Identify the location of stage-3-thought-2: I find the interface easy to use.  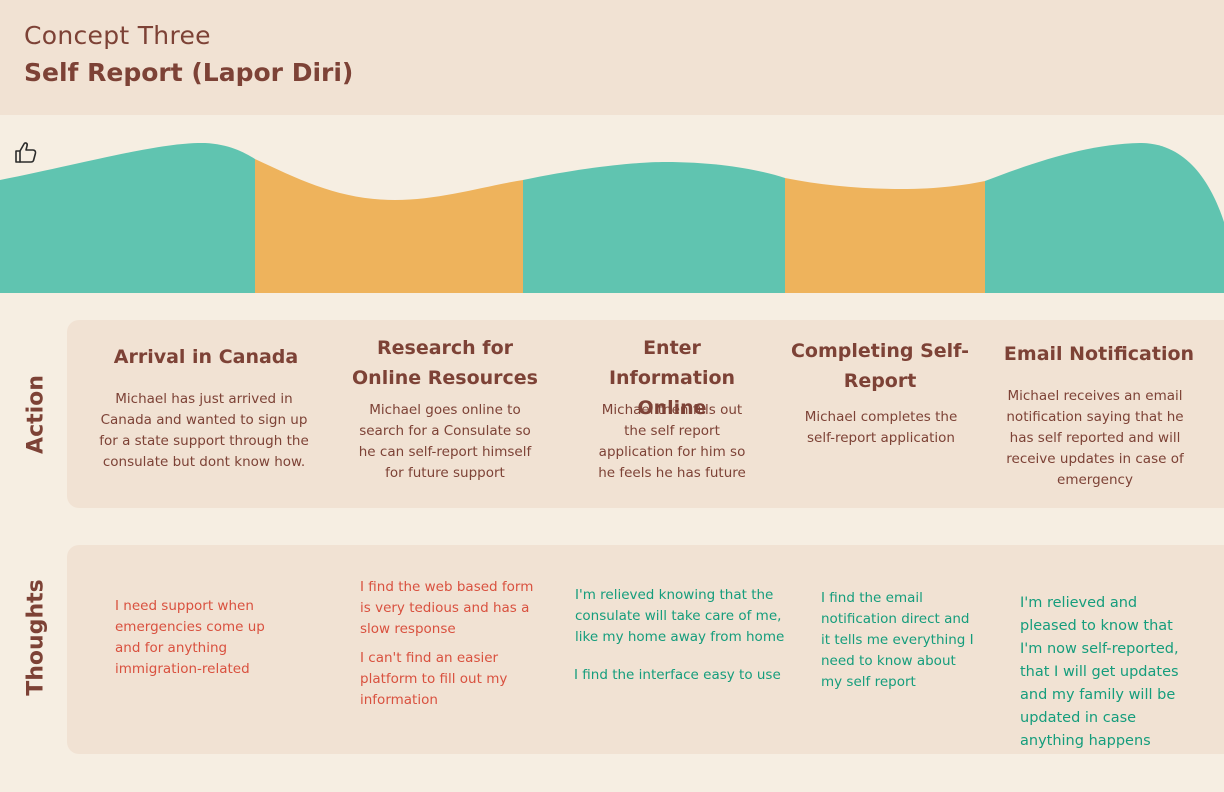
(677, 675).